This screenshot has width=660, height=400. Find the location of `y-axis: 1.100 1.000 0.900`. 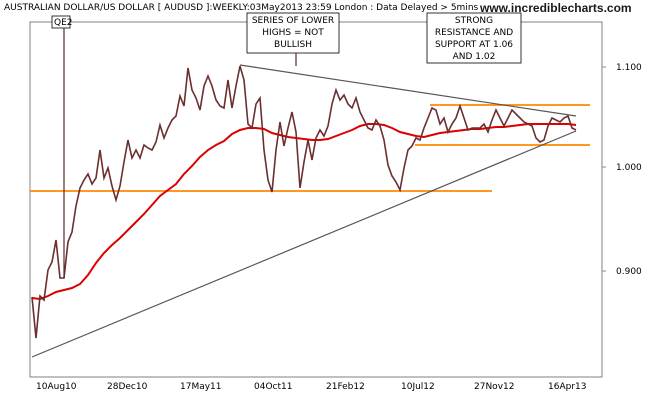

y-axis: 1.100 1.000 0.900 is located at coordinates (622, 170).